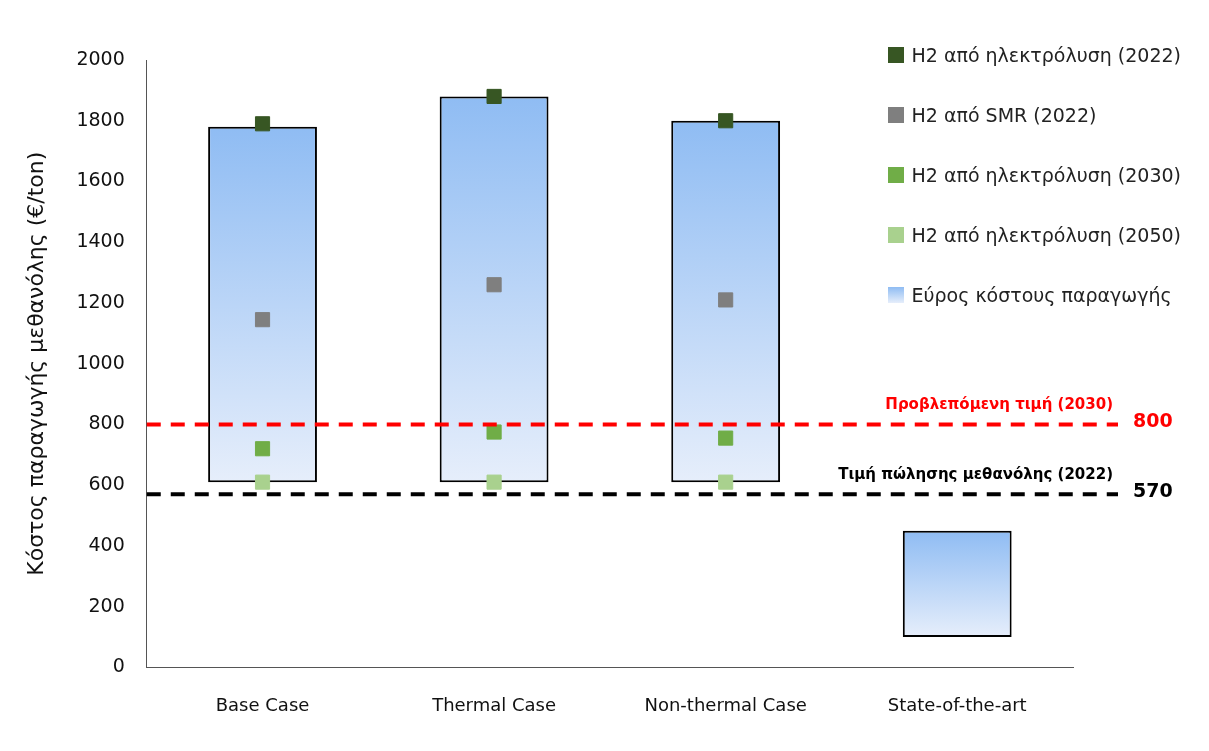  Describe the element at coordinates (1041, 295) in the screenshot. I see `legend-label: Εύρος κόστους παραγωγής` at that location.